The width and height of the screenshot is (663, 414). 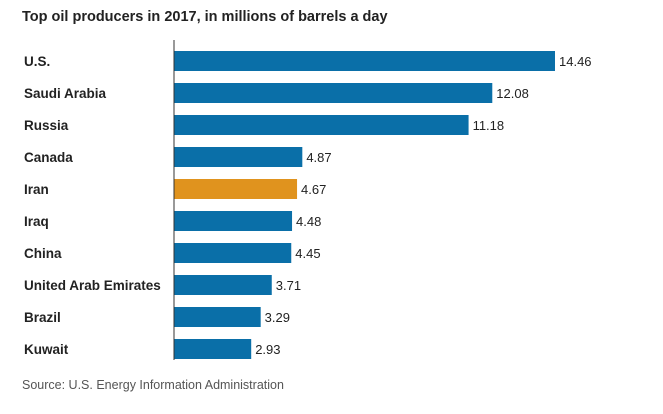 What do you see at coordinates (43, 253) in the screenshot?
I see `category-label-china: China` at bounding box center [43, 253].